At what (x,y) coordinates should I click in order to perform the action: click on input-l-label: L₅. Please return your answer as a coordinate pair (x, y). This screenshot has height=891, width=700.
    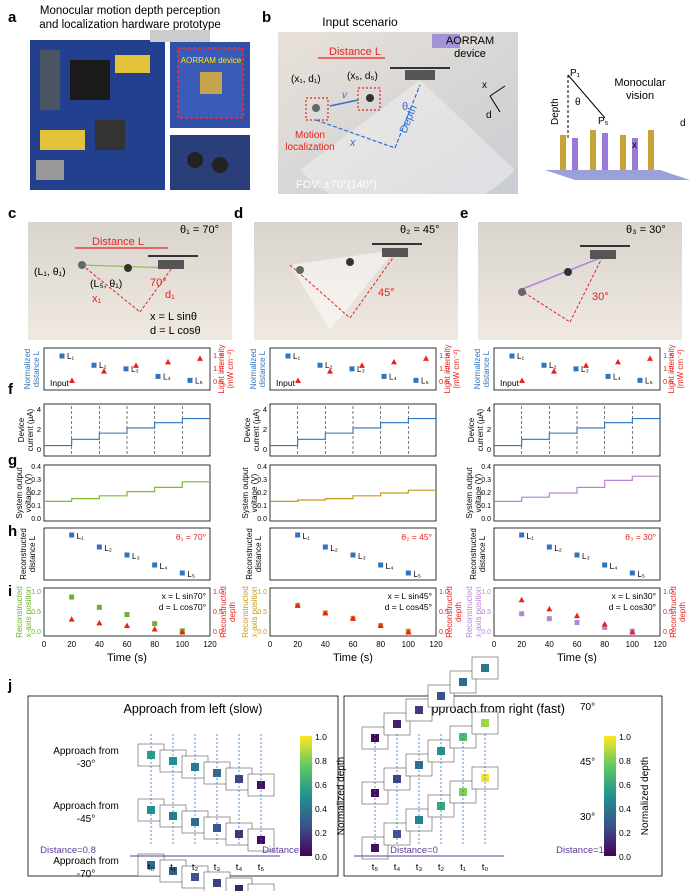
    Looking at the image, I should click on (199, 380).